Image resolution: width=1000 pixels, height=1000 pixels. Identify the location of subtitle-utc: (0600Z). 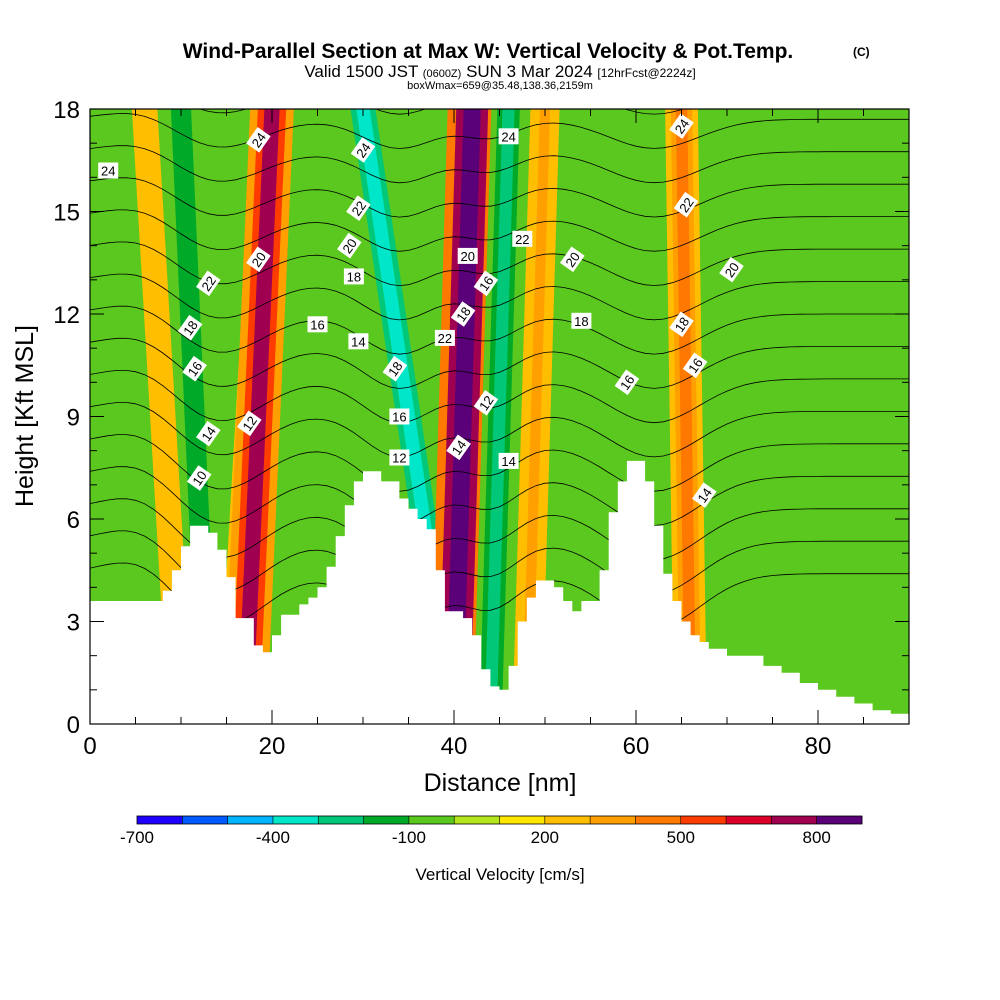
(442, 74).